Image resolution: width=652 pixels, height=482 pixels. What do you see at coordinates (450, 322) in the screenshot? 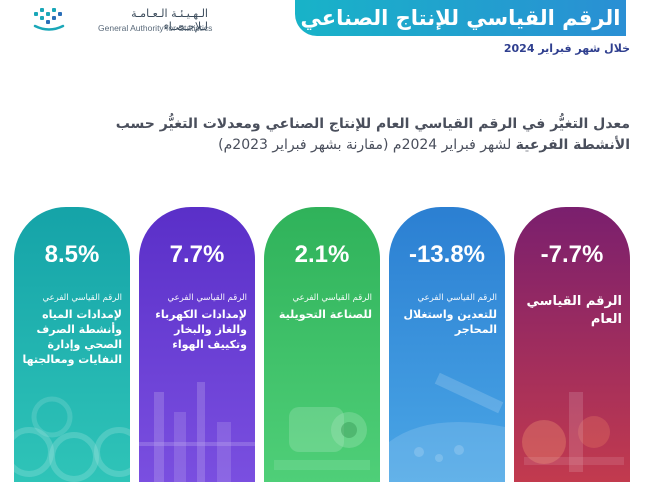
I see `card-name: للتعدين واستغلال المحاجر` at bounding box center [450, 322].